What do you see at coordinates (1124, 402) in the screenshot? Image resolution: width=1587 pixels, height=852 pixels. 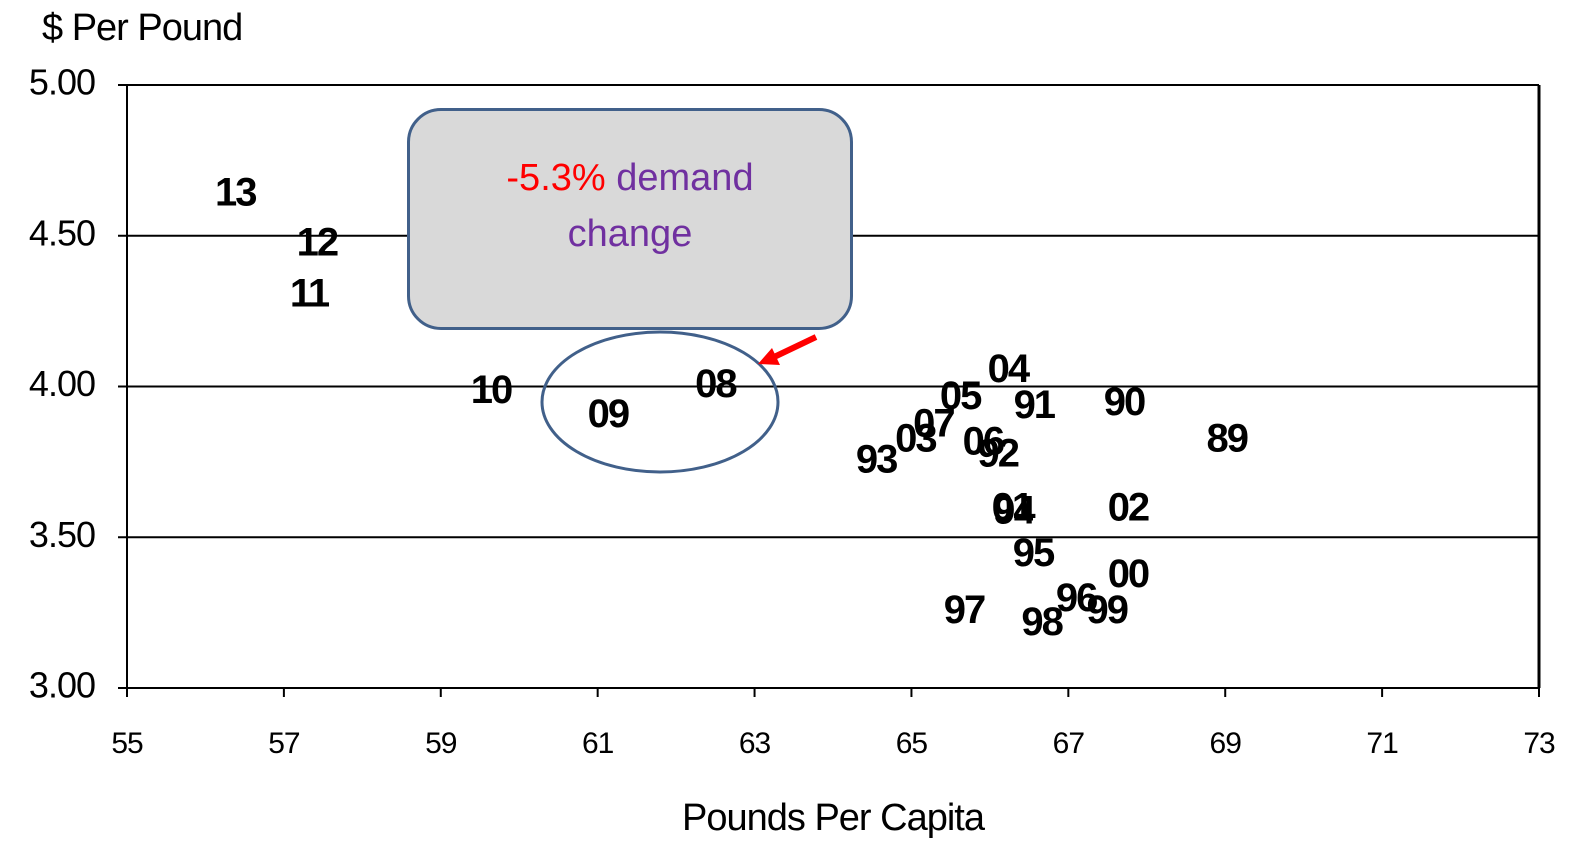 I see `point-label: 90` at bounding box center [1124, 402].